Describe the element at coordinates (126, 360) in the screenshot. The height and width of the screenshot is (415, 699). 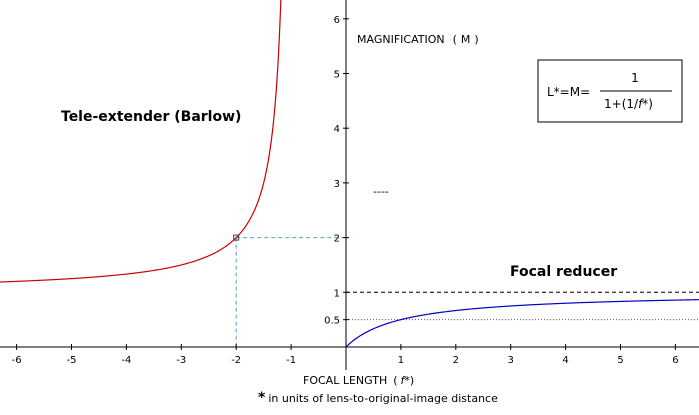
I see `x-tick-label--4: -4` at that location.